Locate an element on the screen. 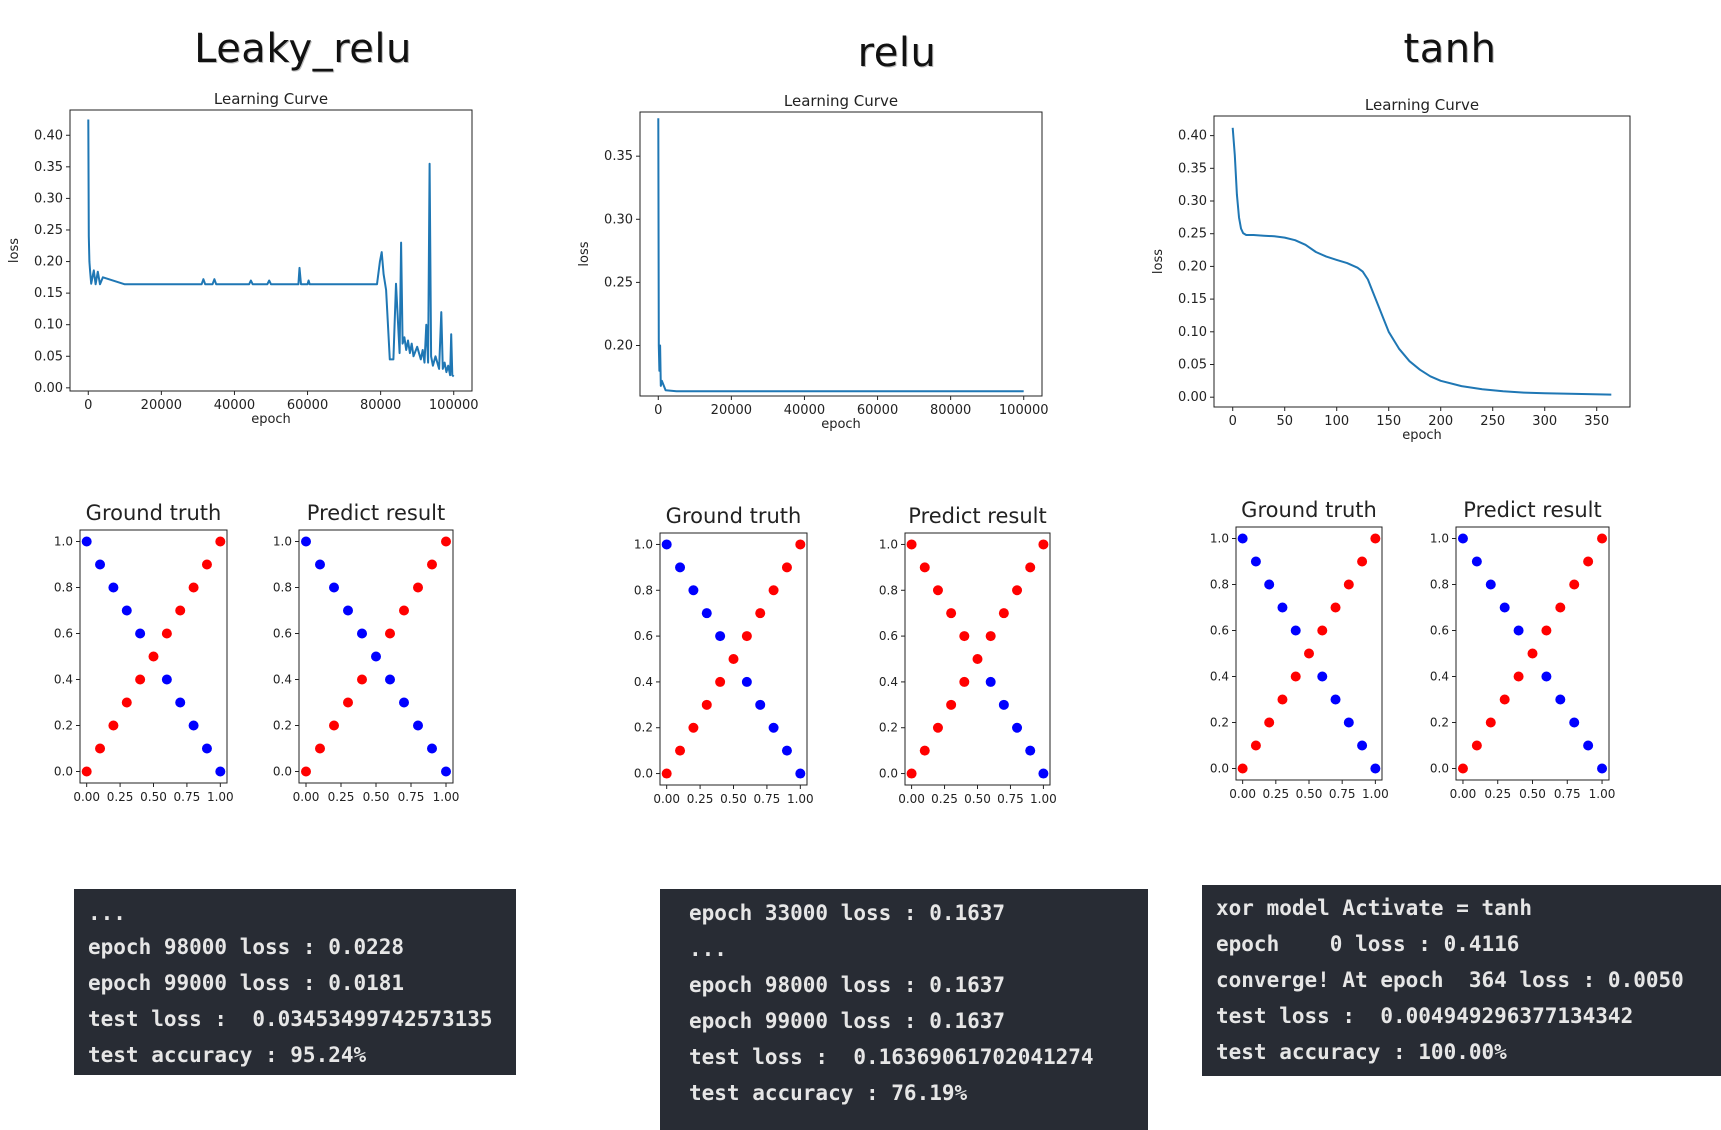 This screenshot has width=1721, height=1130. terminal-line: epoch 98000 loss : 0.0228 is located at coordinates (246, 947).